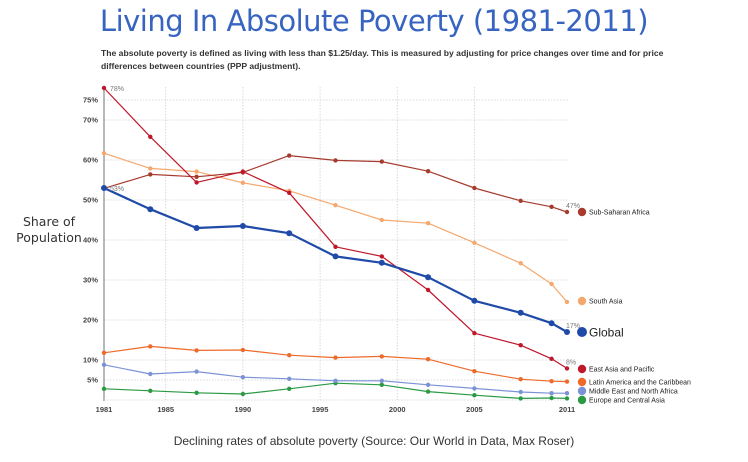  Describe the element at coordinates (573, 326) in the screenshot. I see `end-value-label: 17%` at that location.